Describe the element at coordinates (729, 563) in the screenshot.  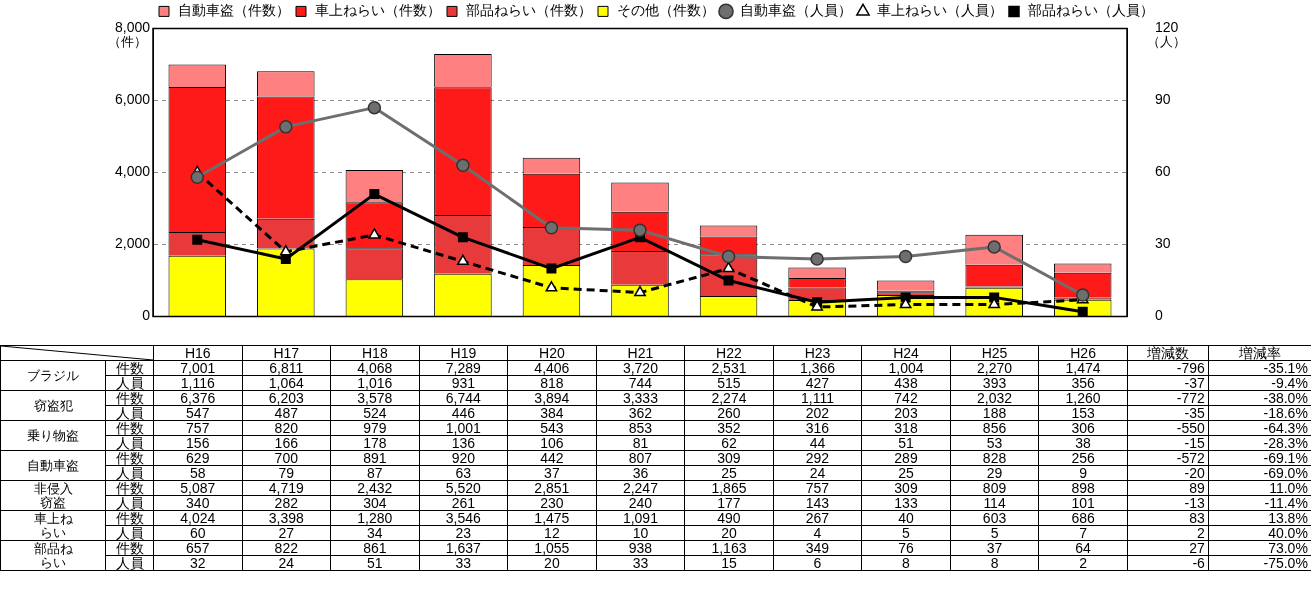
I see `text: 15` at that location.